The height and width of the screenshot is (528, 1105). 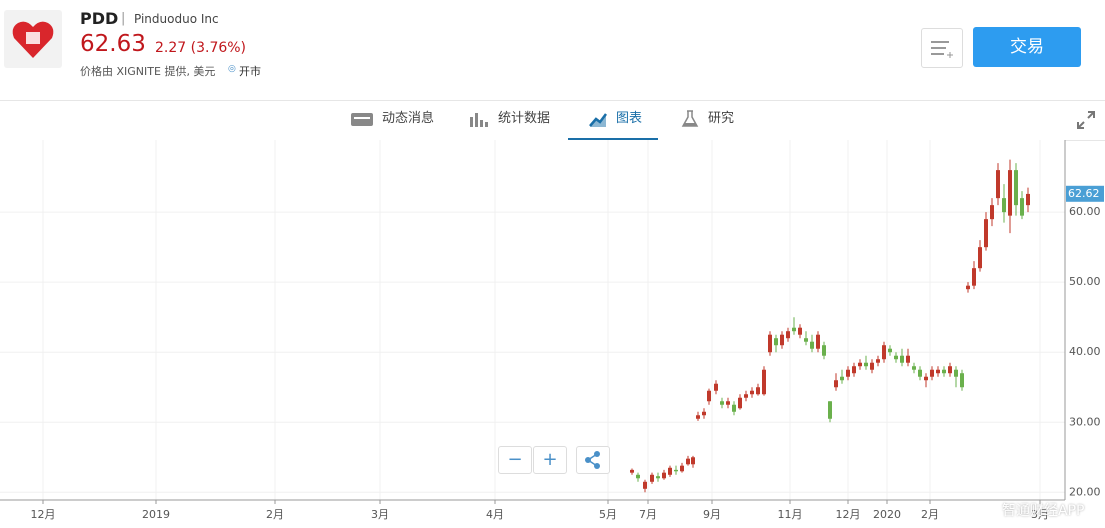 What do you see at coordinates (1085, 491) in the screenshot?
I see `y-tick-label: 20.00` at bounding box center [1085, 491].